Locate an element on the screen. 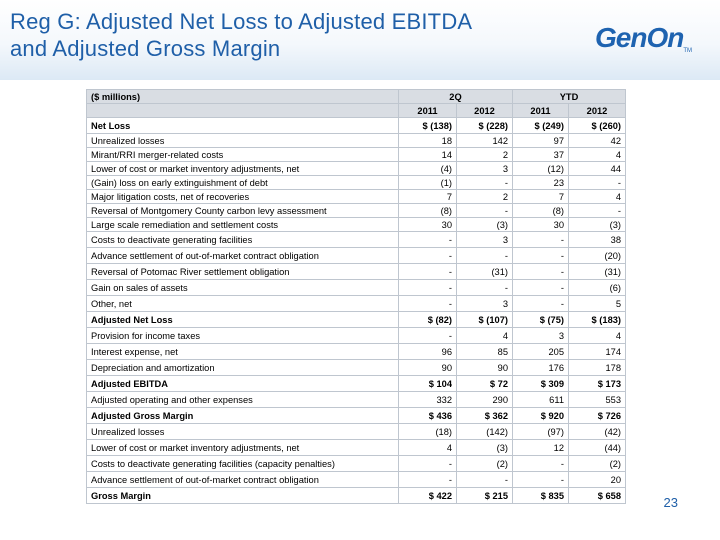 The image size is (720, 540). row-label: Adjusted operating and other expenses is located at coordinates (242, 399).